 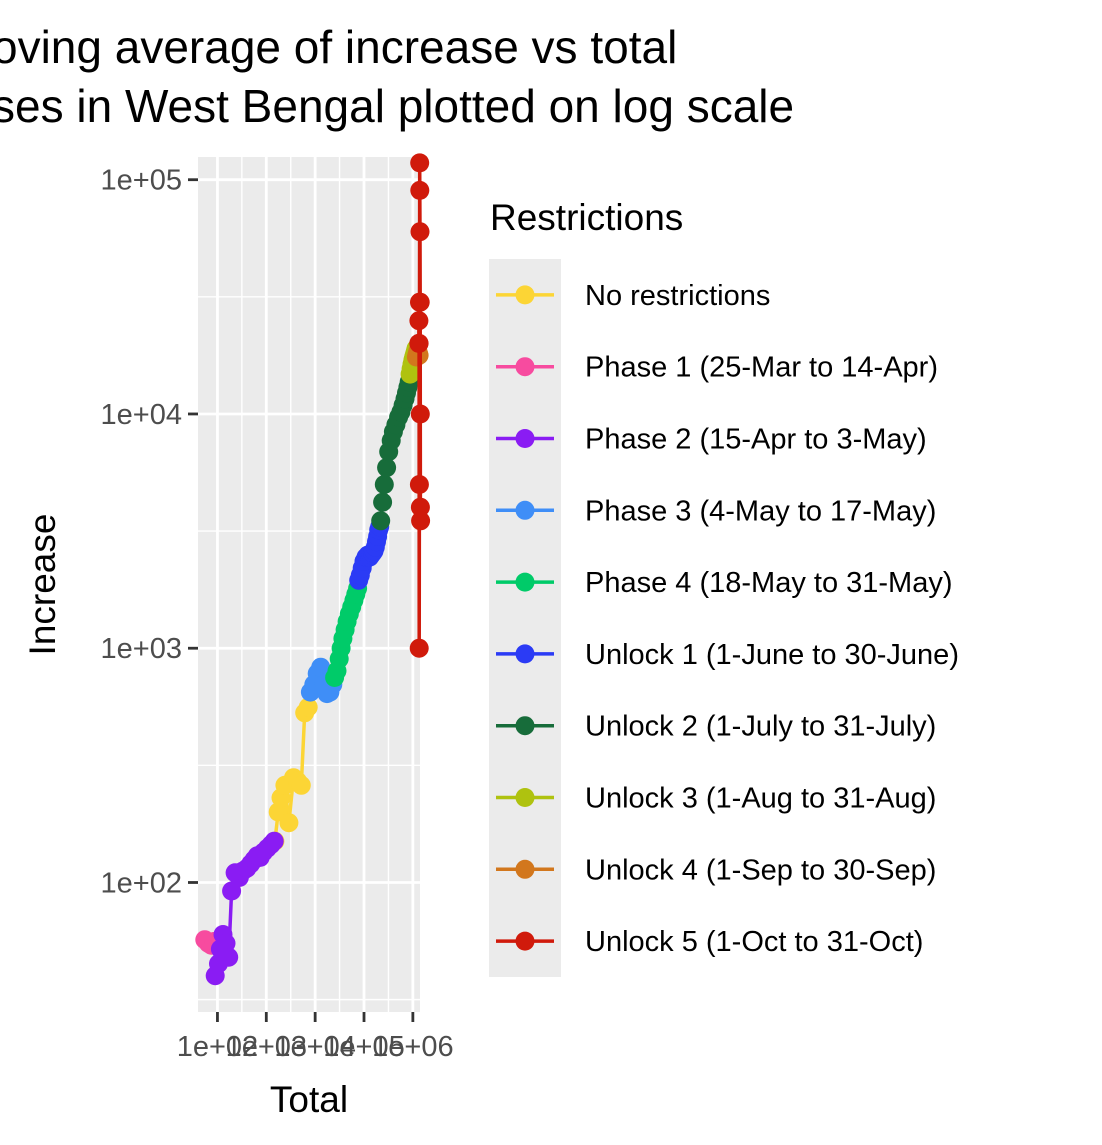 I want to click on legend-item: Unlock 3 (1-Aug to 31-Aug), so click(x=716, y=799).